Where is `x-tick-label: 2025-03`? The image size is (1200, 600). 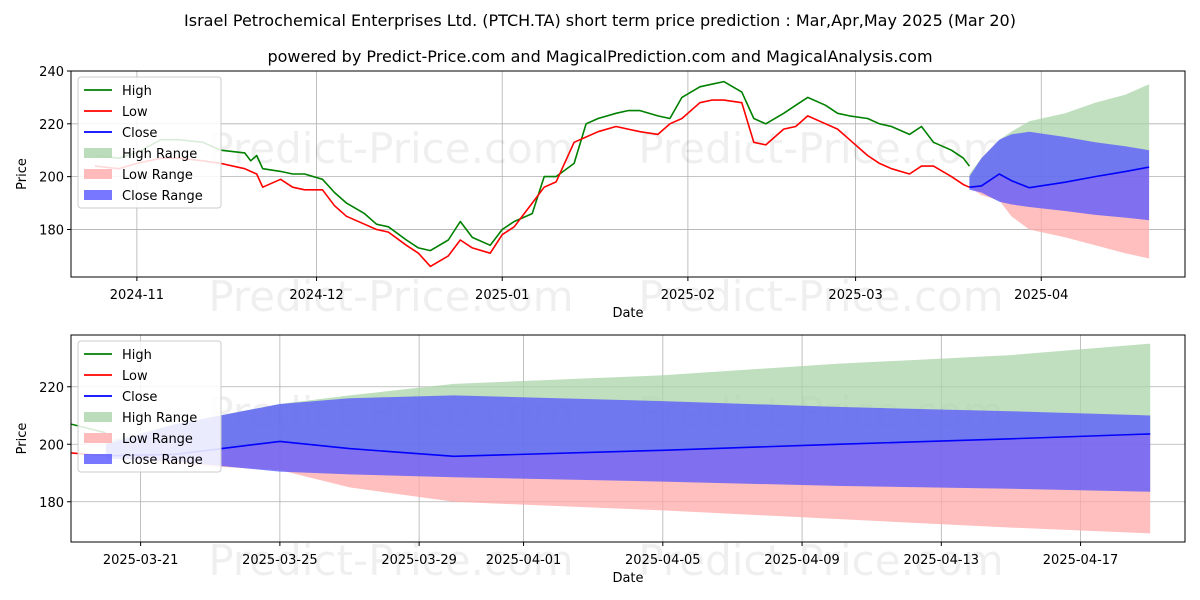 x-tick-label: 2025-03 is located at coordinates (855, 295).